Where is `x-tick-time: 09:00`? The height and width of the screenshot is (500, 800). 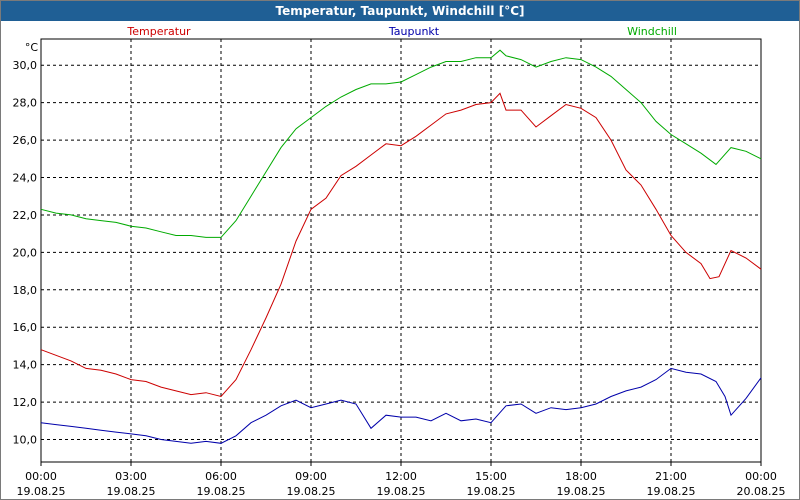 x-tick-time: 09:00 is located at coordinates (311, 476).